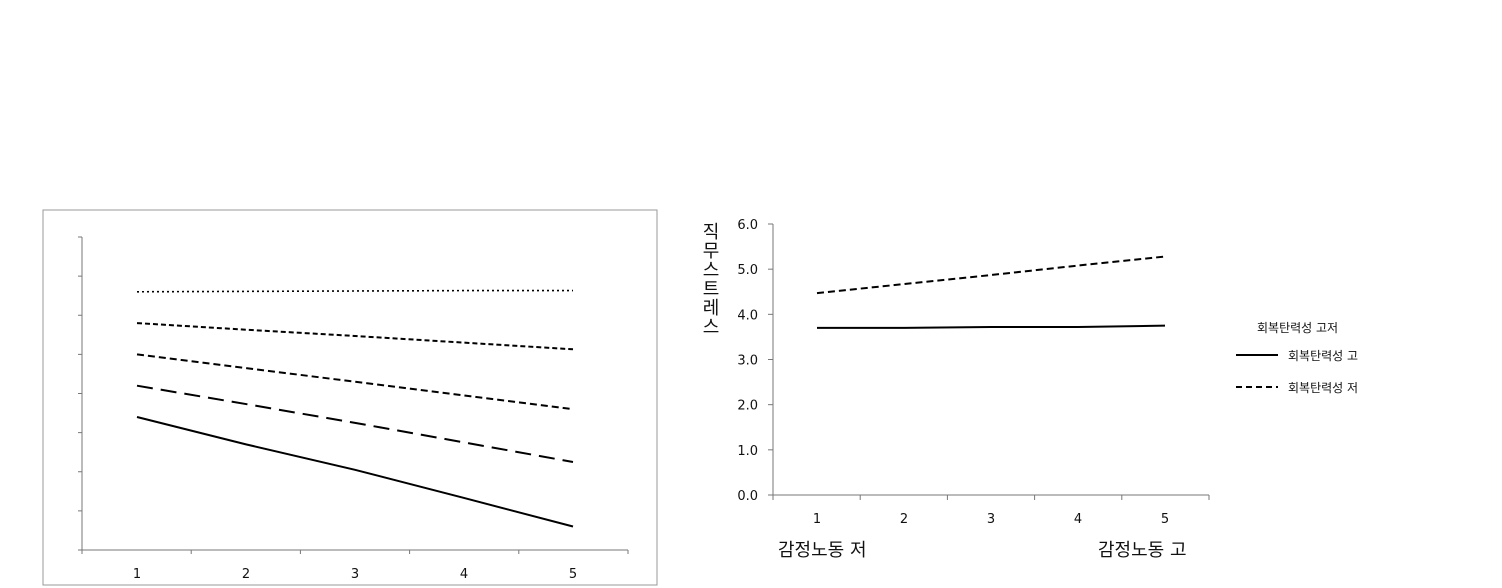 This screenshot has height=588, width=1502. I want to click on right-y-tick-label: 6.0, so click(747, 225).